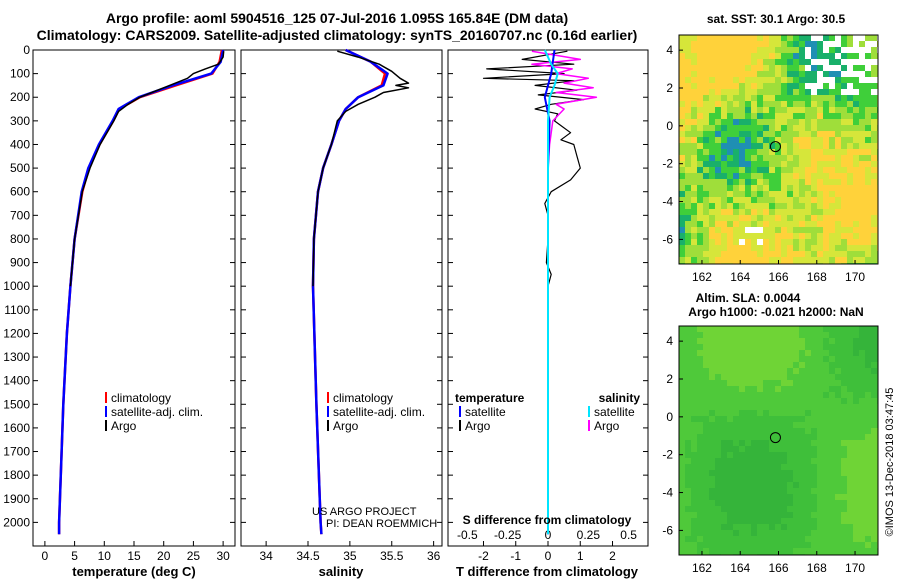 Image resolution: width=900 pixels, height=580 pixels. I want to click on sst-map-frame, so click(778, 149).